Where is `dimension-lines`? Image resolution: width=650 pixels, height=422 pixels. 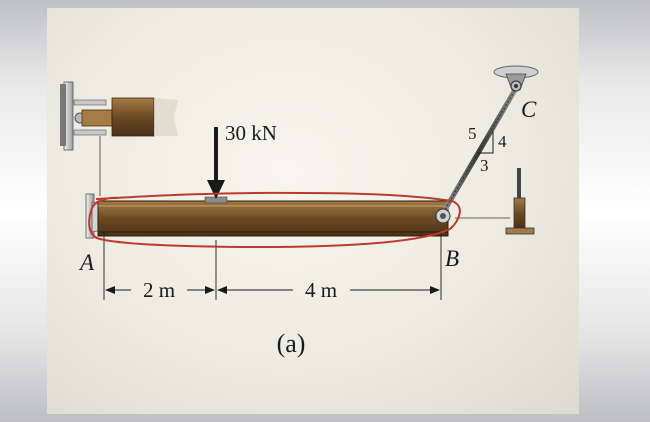 dimension-lines is located at coordinates (272, 266).